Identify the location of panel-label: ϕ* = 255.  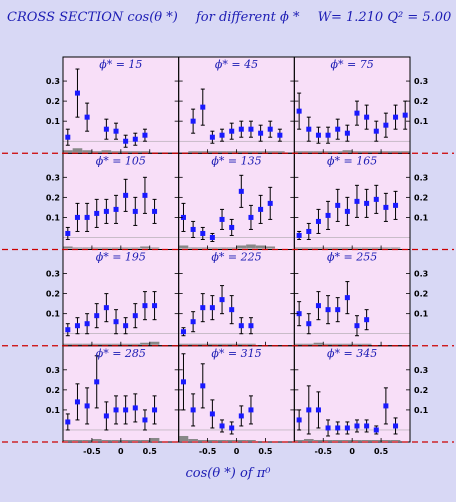
(352, 257).